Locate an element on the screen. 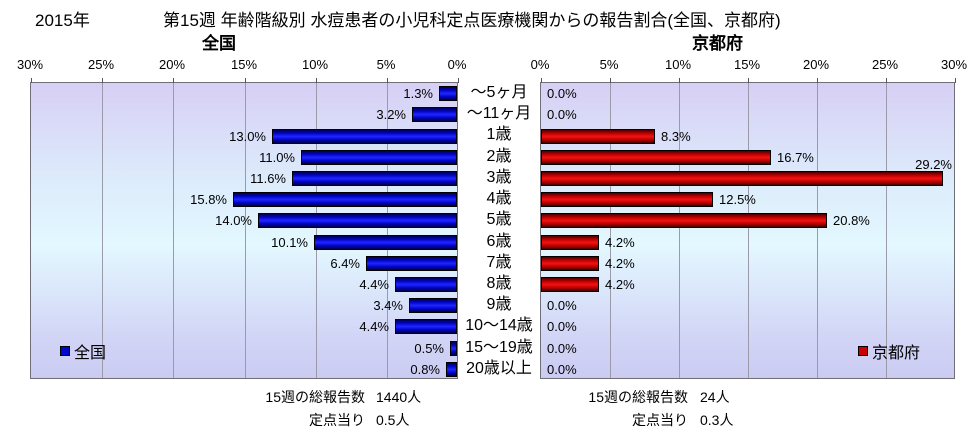 This screenshot has width=968, height=432. axis-tick-label: 0% is located at coordinates (540, 64).